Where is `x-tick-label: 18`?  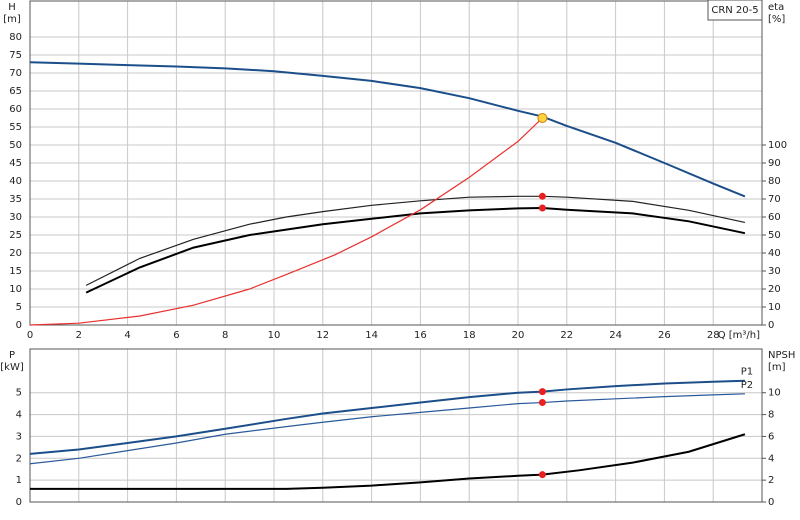 x-tick-label: 18 is located at coordinates (469, 335).